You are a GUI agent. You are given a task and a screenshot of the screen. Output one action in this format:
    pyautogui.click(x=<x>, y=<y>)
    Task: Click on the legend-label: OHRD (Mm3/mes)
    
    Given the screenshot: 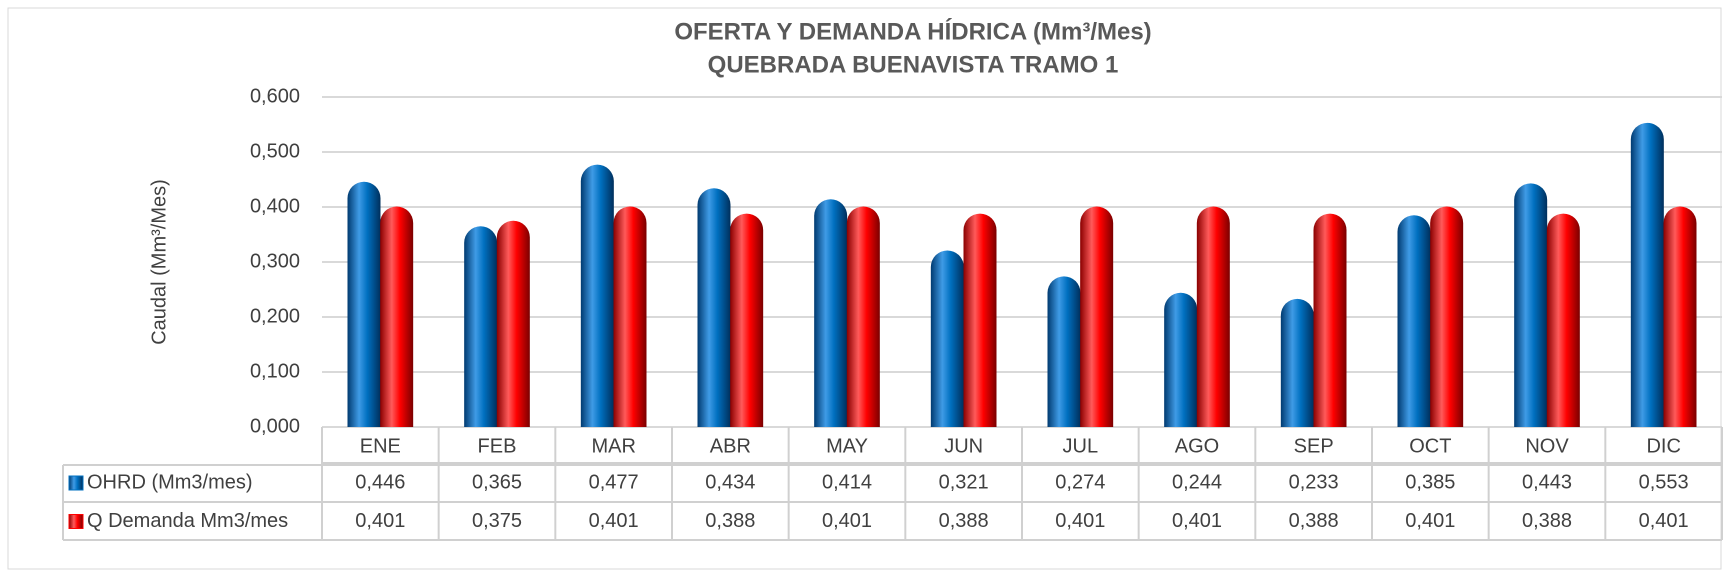 What is the action you would take?
    pyautogui.click(x=170, y=482)
    